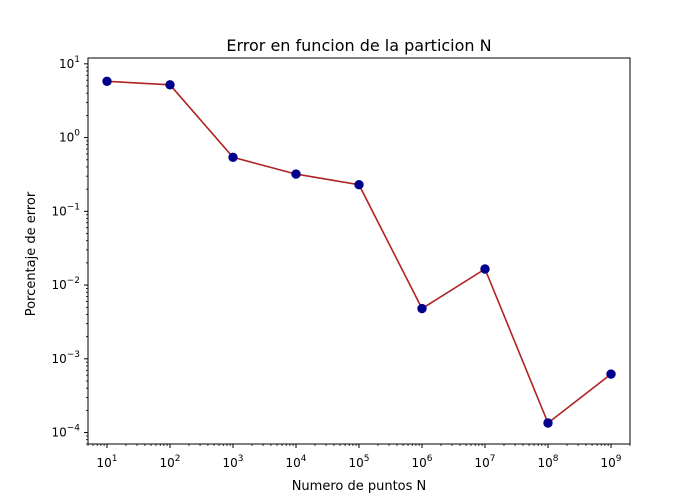 This screenshot has height=504, width=700. What do you see at coordinates (358, 45) in the screenshot?
I see `chart-title: Error en funcion de la particion N` at bounding box center [358, 45].